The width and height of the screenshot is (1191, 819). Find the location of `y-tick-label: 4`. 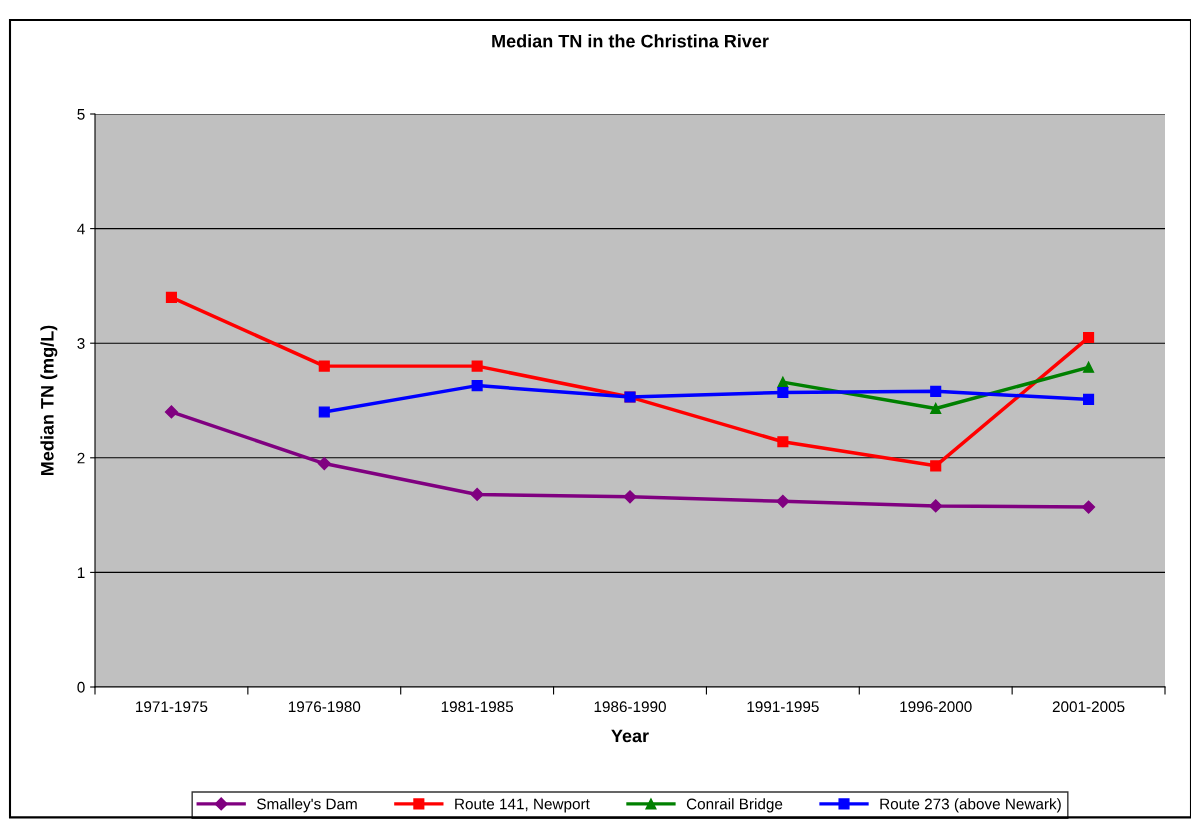

y-tick-label: 4 is located at coordinates (81, 229).